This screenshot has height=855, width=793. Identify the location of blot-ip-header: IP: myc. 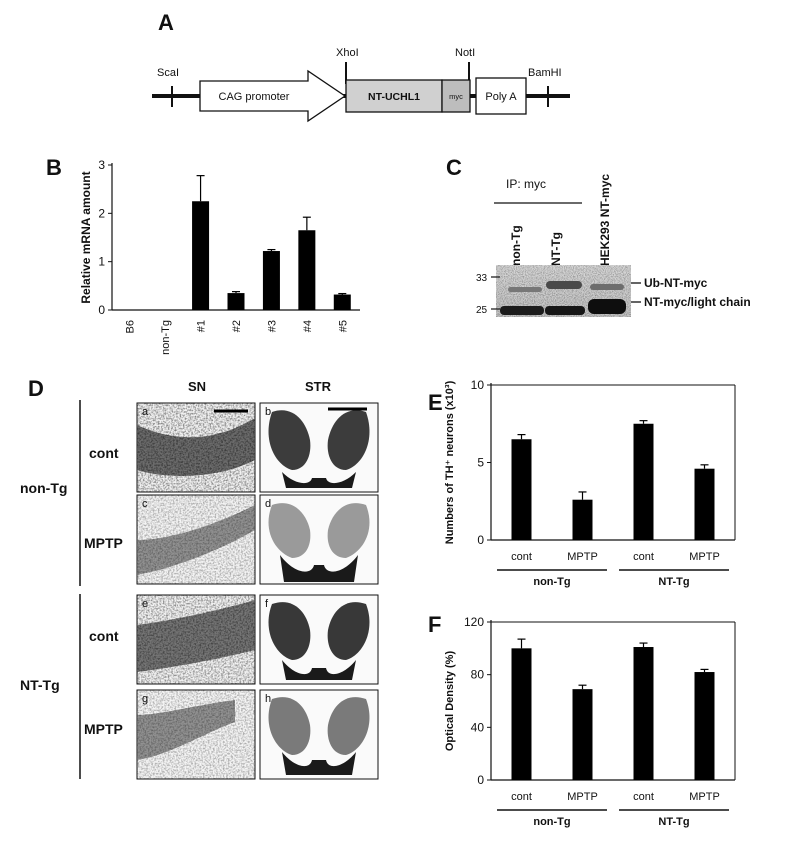
(526, 184).